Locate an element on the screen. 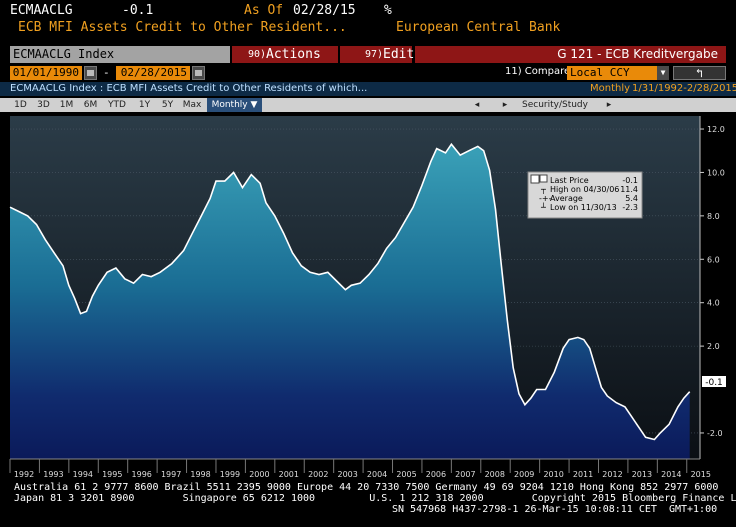 The height and width of the screenshot is (527, 736). edit-button: 97) Edit is located at coordinates (377, 54).